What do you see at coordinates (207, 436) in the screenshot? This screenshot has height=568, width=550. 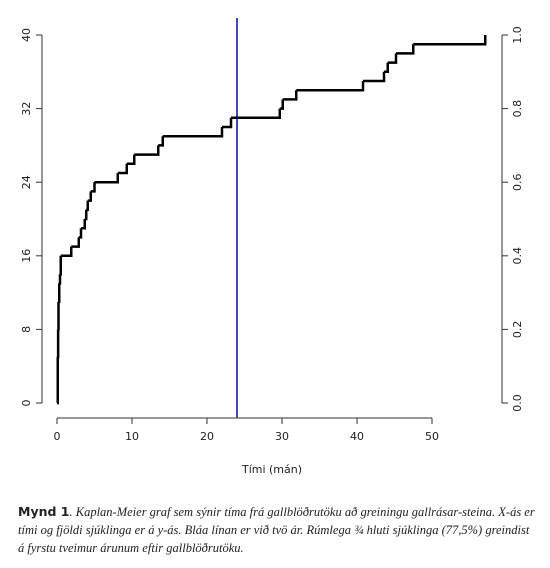 I see `x-tick-label: 20` at bounding box center [207, 436].